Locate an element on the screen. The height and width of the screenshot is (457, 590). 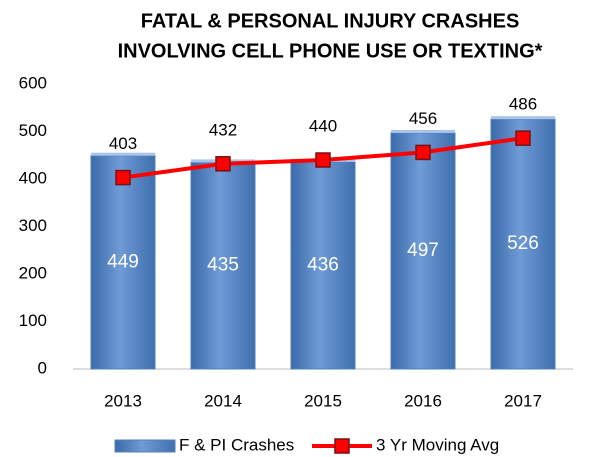
data-label: 435 is located at coordinates (223, 265).